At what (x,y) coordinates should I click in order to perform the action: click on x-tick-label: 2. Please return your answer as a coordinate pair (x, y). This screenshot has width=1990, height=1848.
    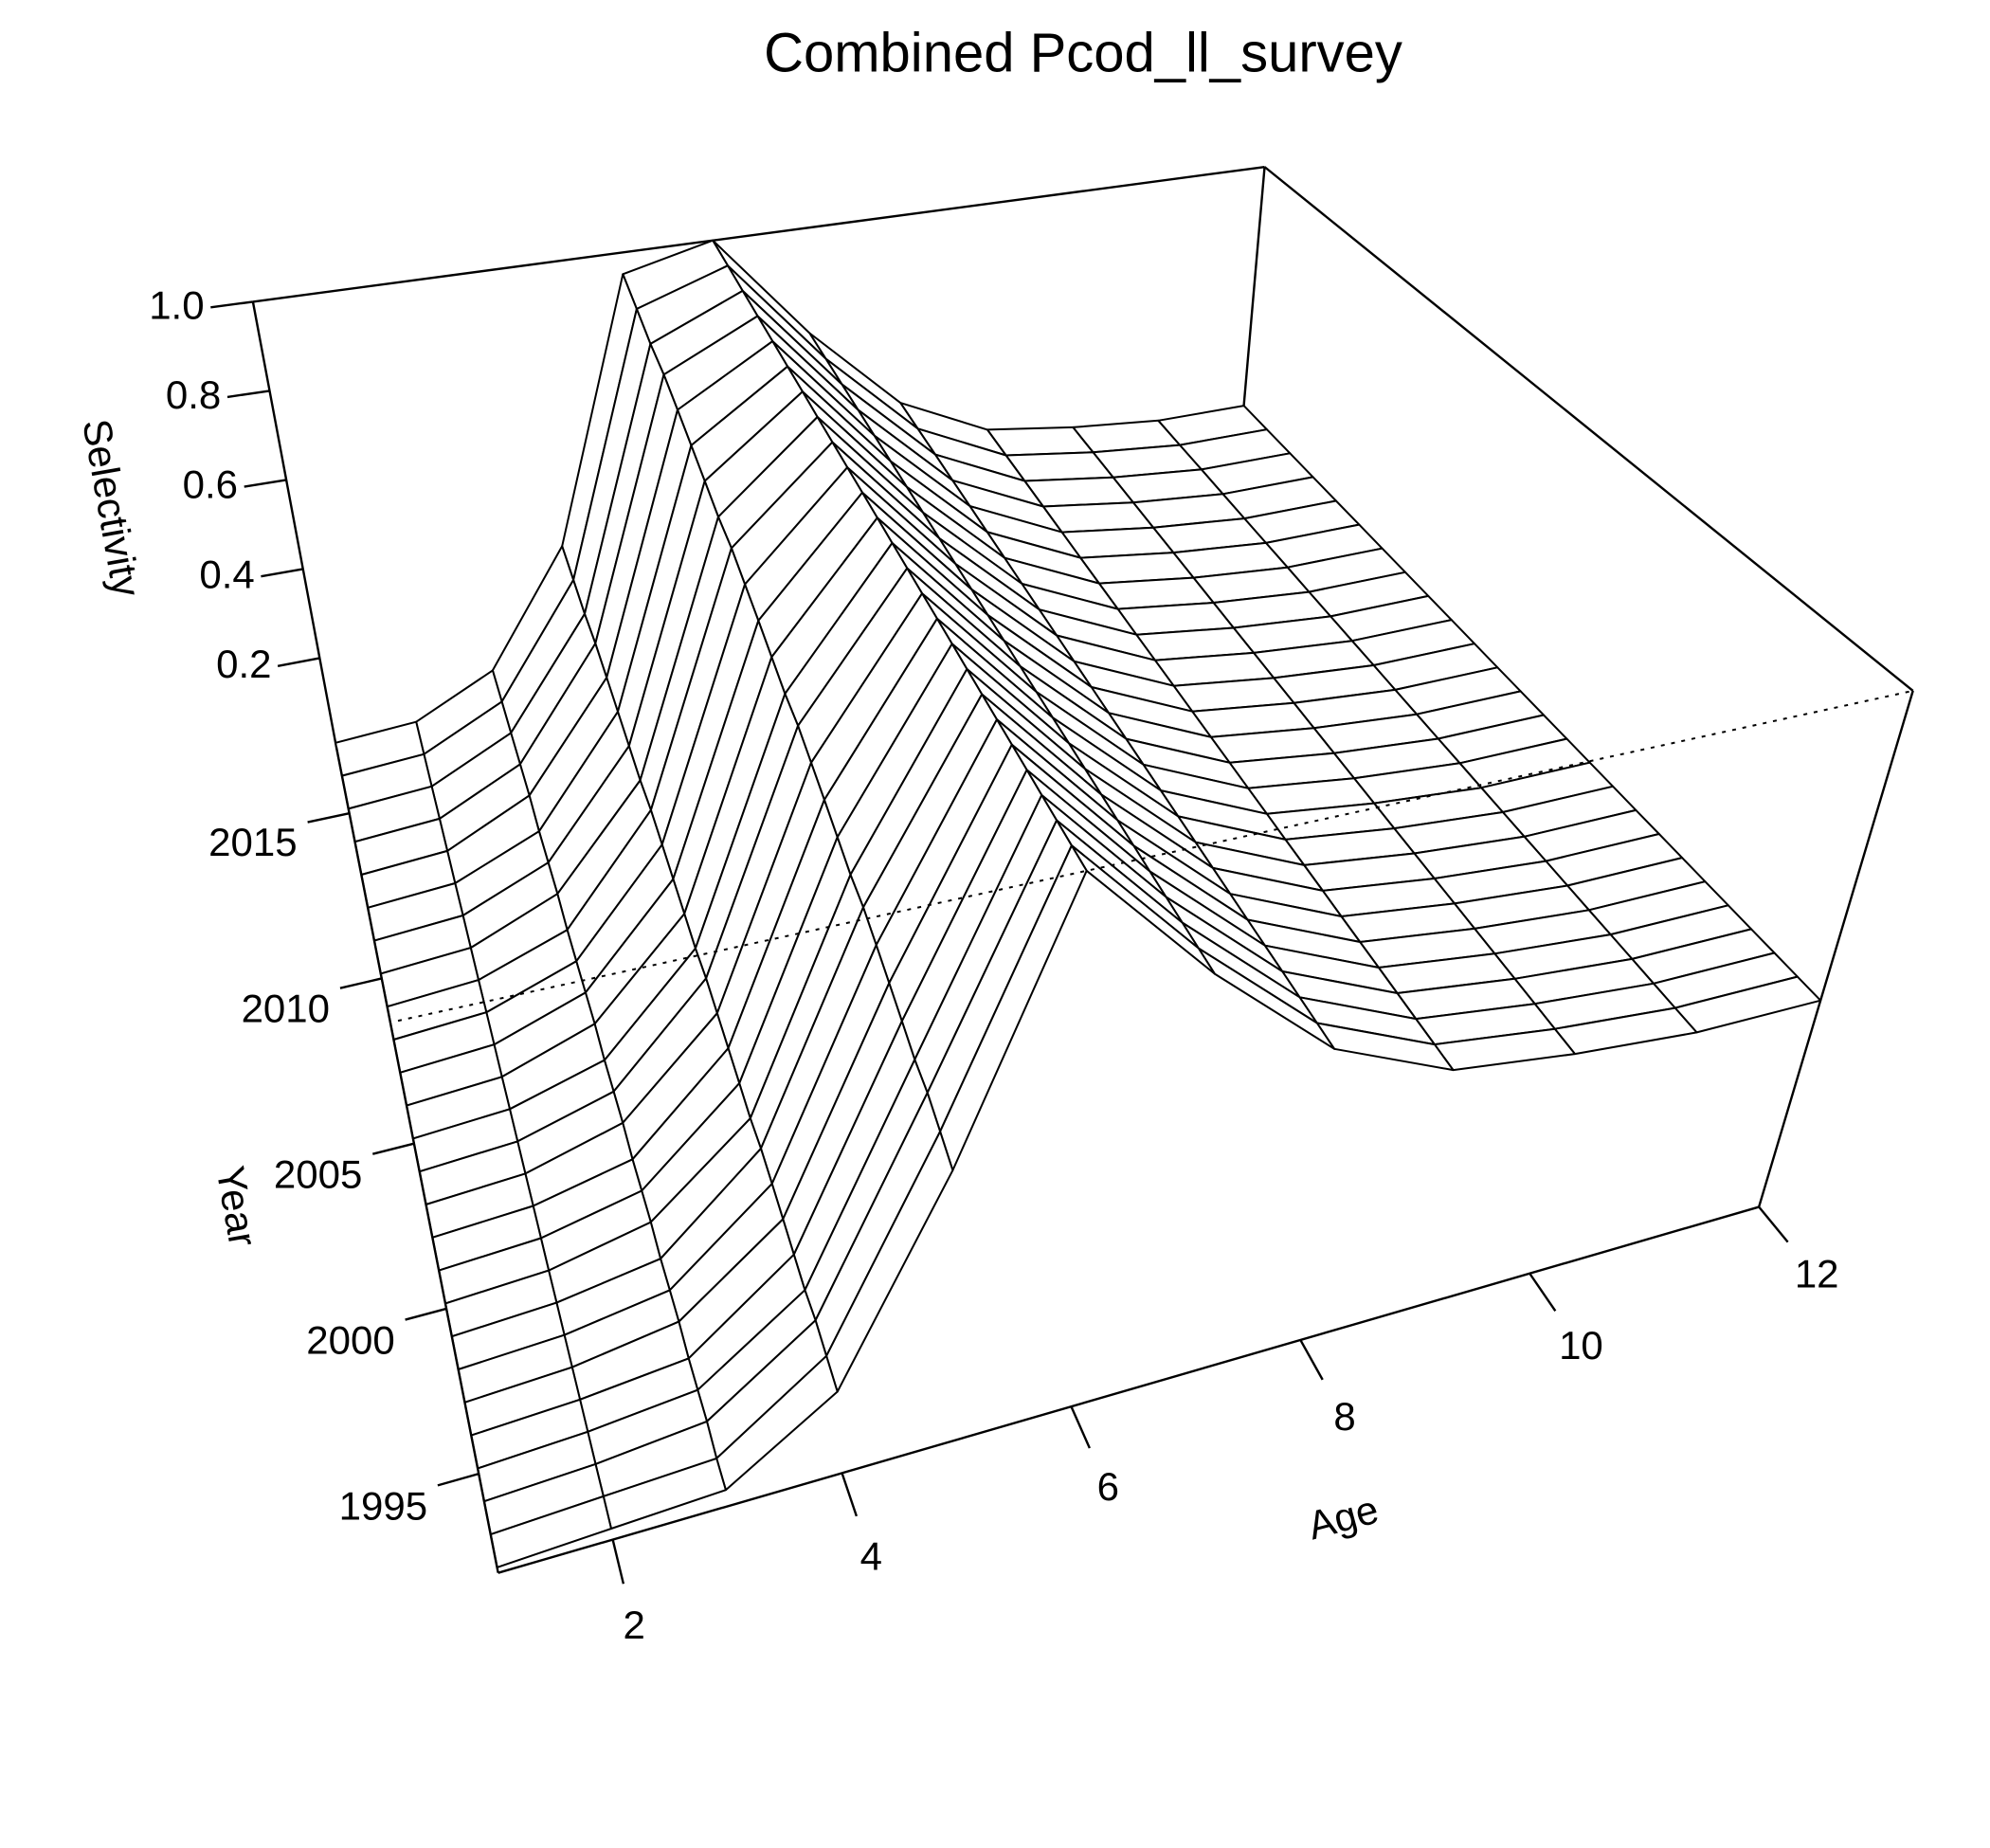
    Looking at the image, I should click on (633, 1625).